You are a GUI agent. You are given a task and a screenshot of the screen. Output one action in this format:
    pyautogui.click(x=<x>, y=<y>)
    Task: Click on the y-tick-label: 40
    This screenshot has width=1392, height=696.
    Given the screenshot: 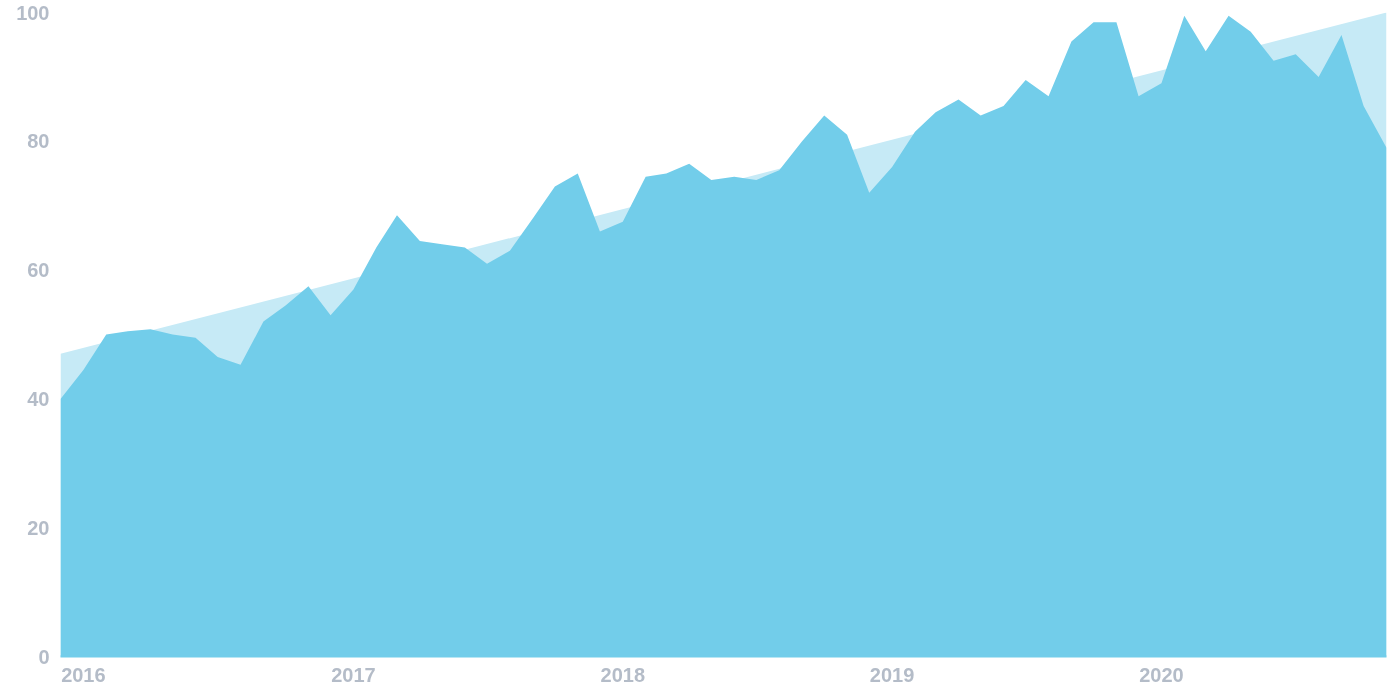 What is the action you would take?
    pyautogui.click(x=38, y=398)
    